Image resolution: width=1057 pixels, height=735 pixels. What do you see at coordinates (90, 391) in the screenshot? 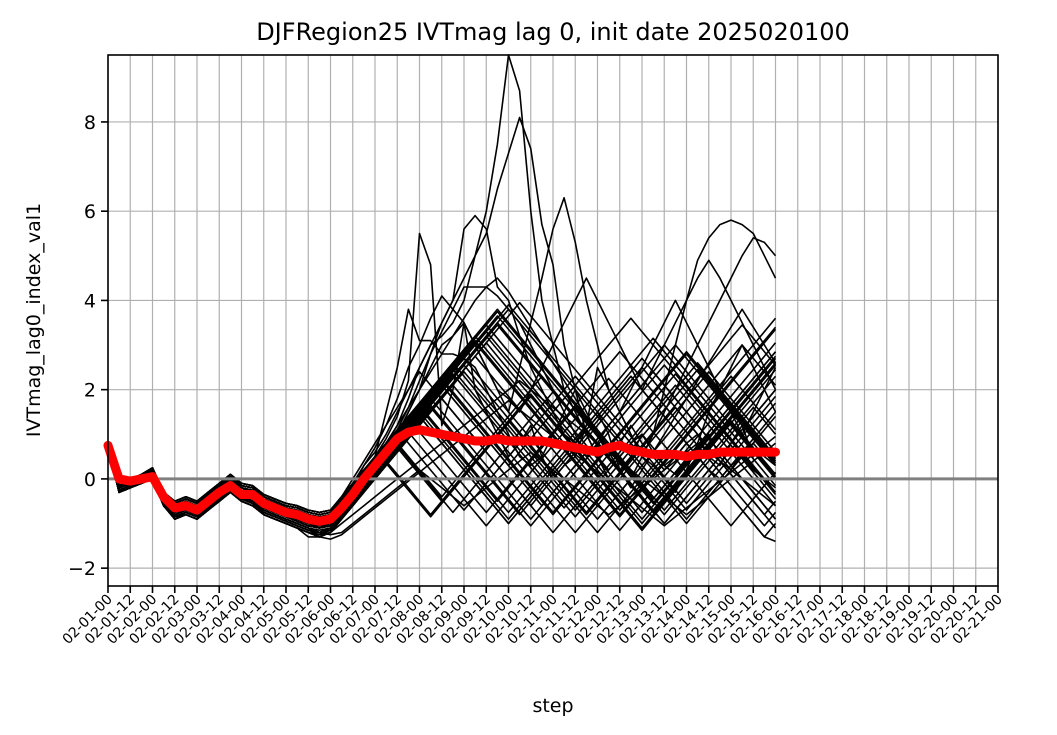
I see `y-tick-label: 2` at bounding box center [90, 391].